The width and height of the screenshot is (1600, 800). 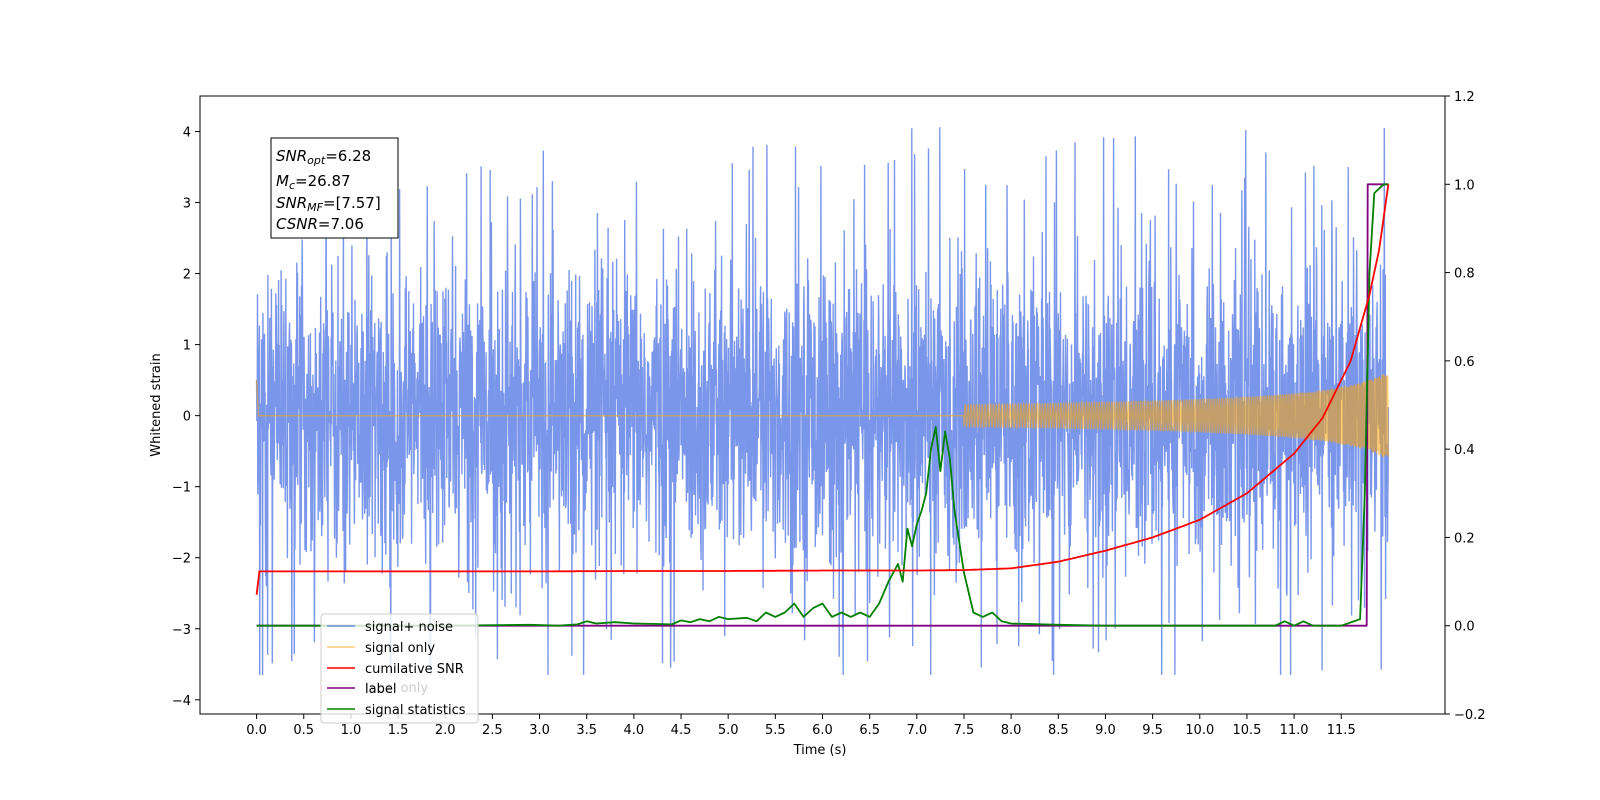 What do you see at coordinates (869, 730) in the screenshot?
I see `x-tick-label: 6.5` at bounding box center [869, 730].